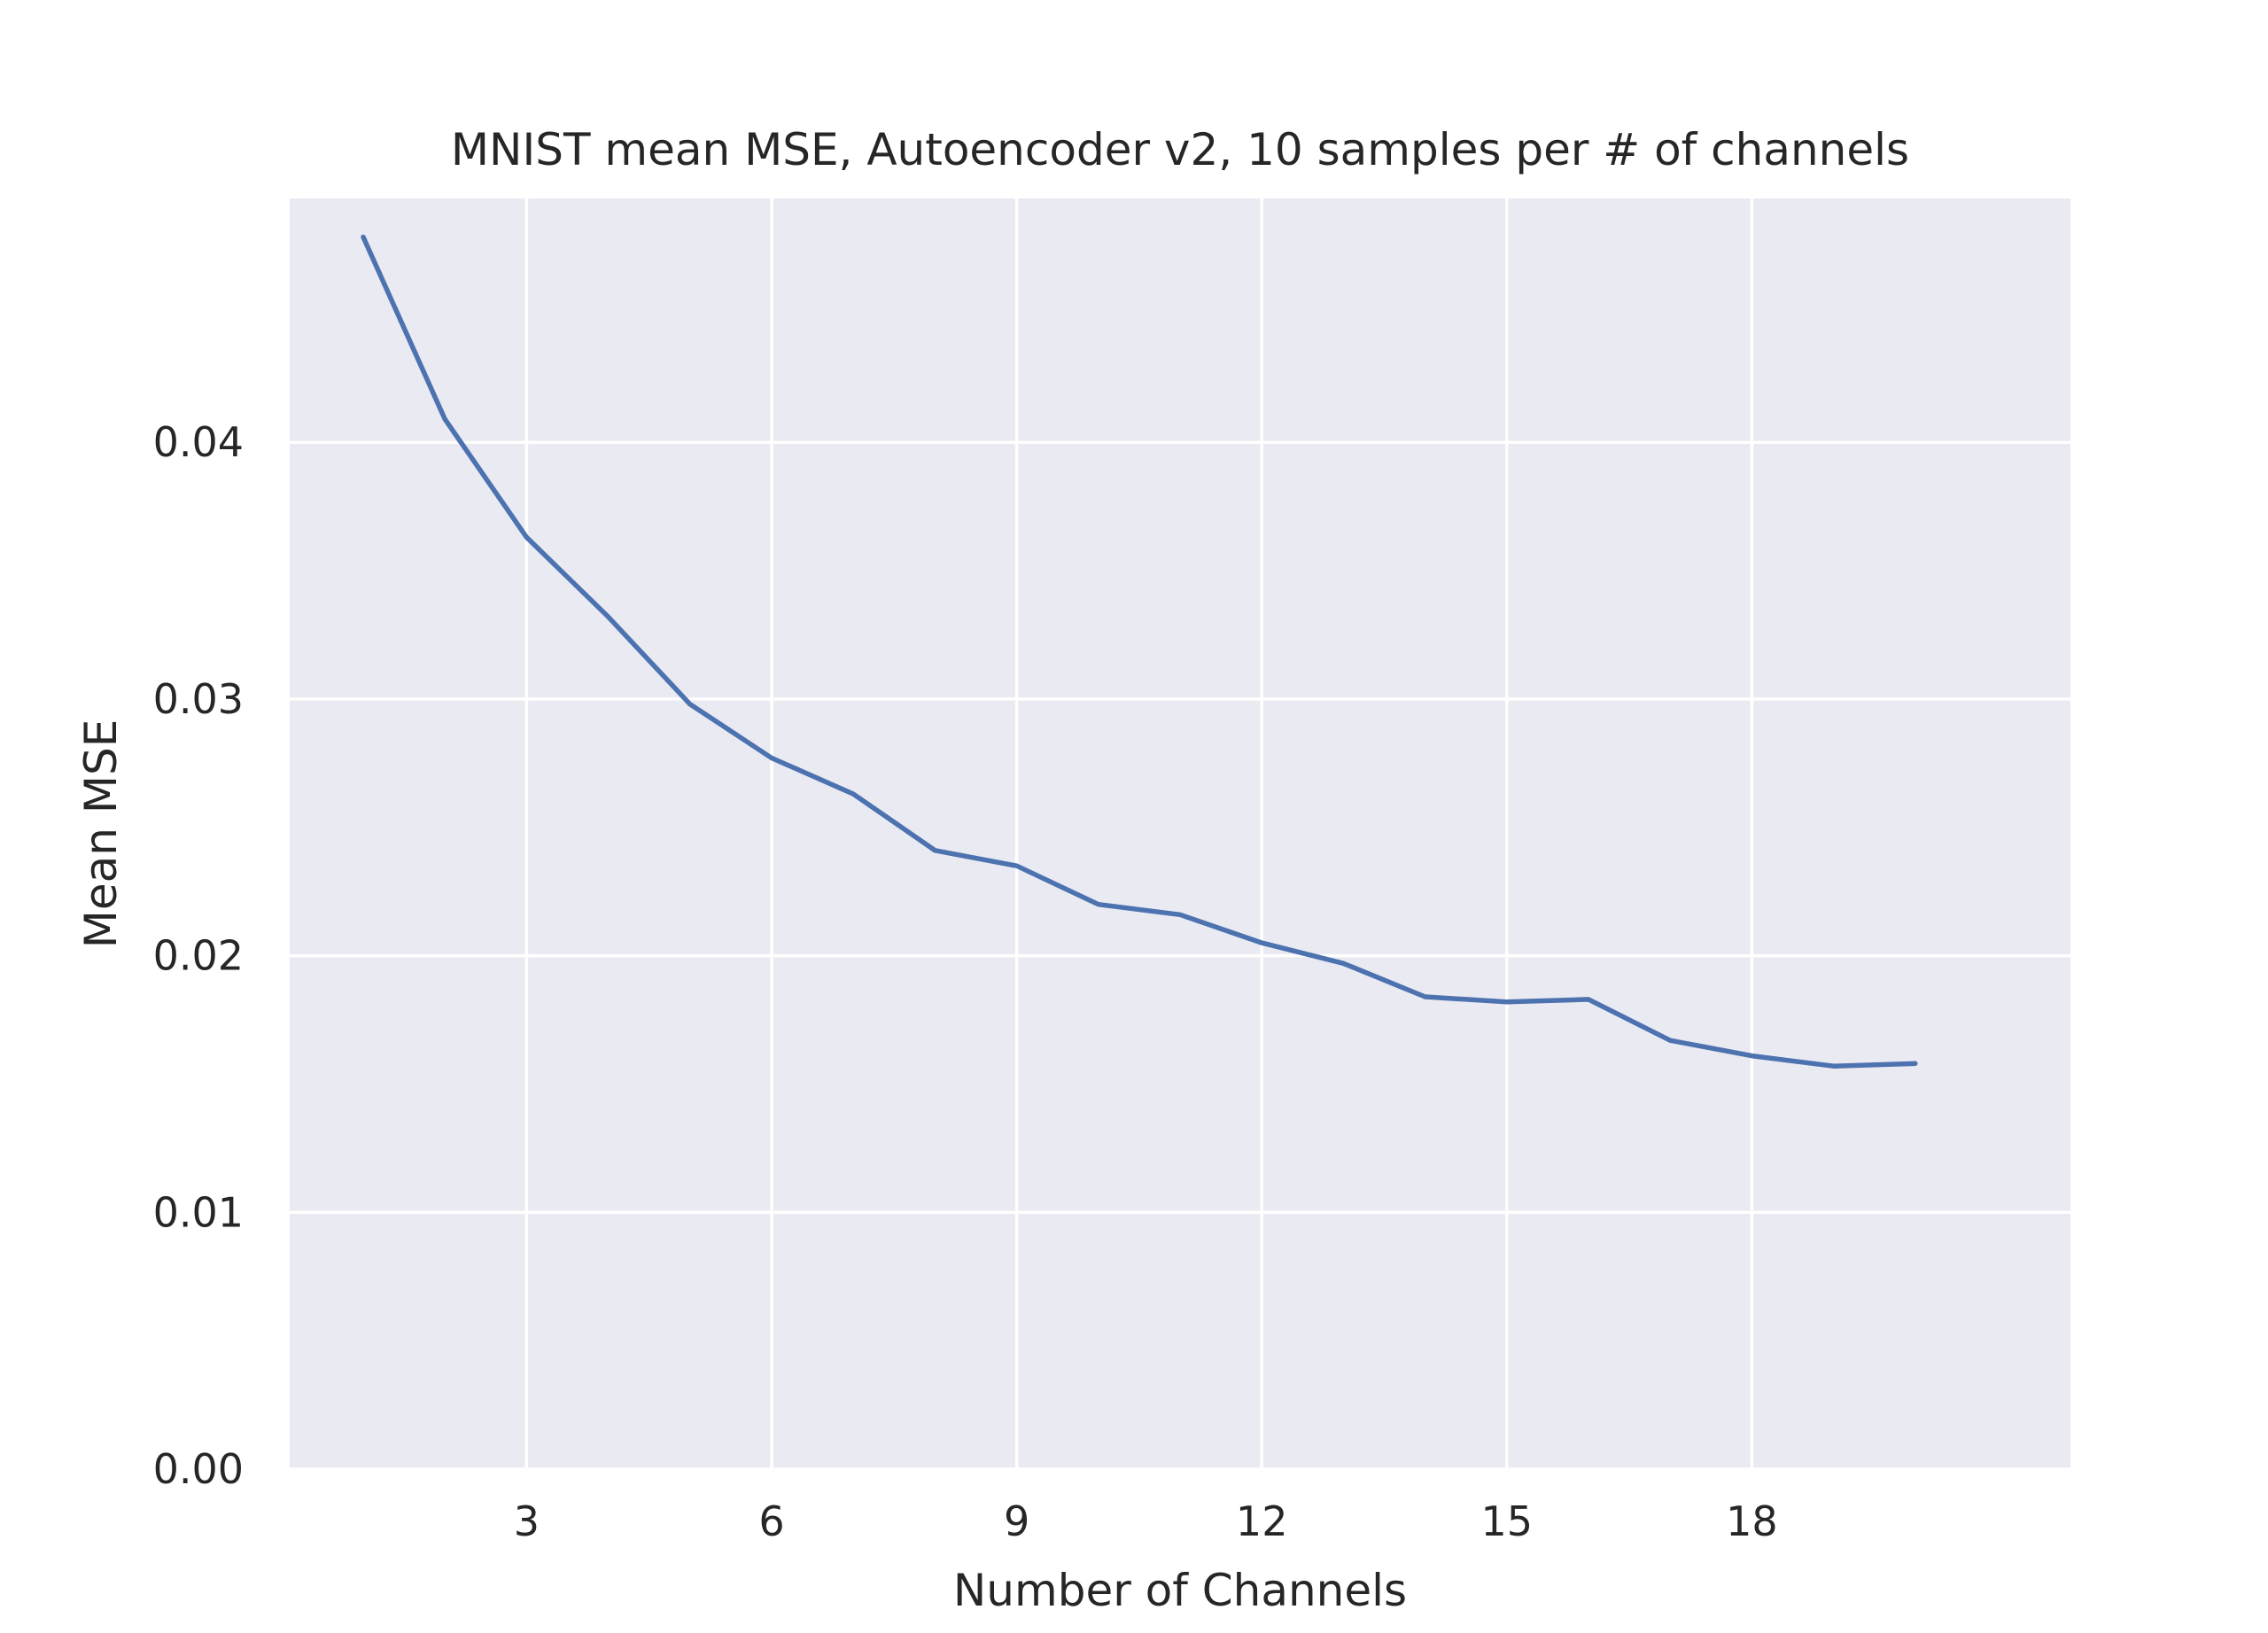 The height and width of the screenshot is (1633, 2268). What do you see at coordinates (527, 1521) in the screenshot?
I see `x-tick-label: 3` at bounding box center [527, 1521].